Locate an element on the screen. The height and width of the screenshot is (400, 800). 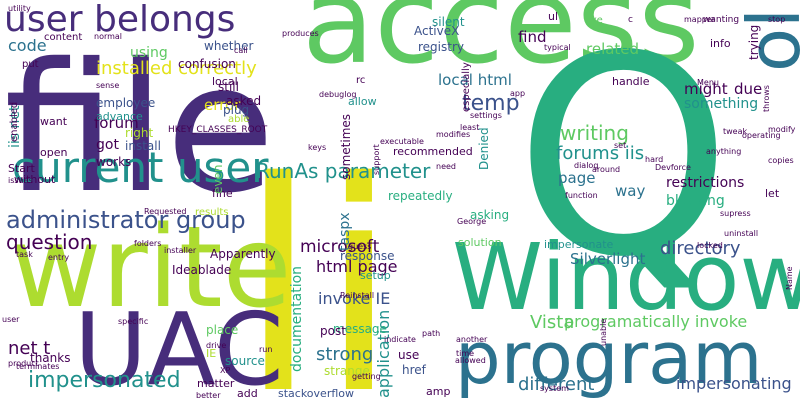
cloud-word: microsoft is located at coordinates (340, 247).